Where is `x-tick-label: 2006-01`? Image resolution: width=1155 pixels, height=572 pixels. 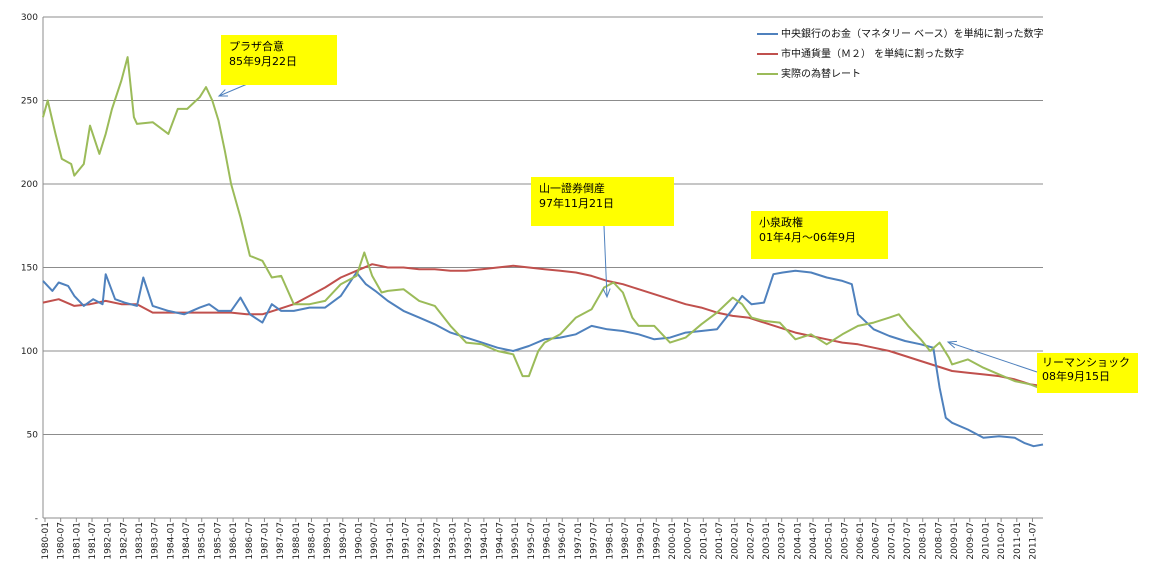
x-tick-label: 2006-01 is located at coordinates (861, 541).